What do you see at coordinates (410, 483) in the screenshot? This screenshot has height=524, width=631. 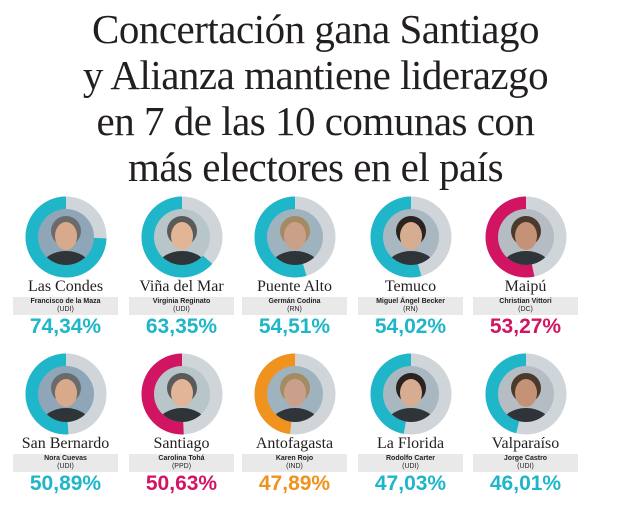 I see `vote-percent: 47,03%` at bounding box center [410, 483].